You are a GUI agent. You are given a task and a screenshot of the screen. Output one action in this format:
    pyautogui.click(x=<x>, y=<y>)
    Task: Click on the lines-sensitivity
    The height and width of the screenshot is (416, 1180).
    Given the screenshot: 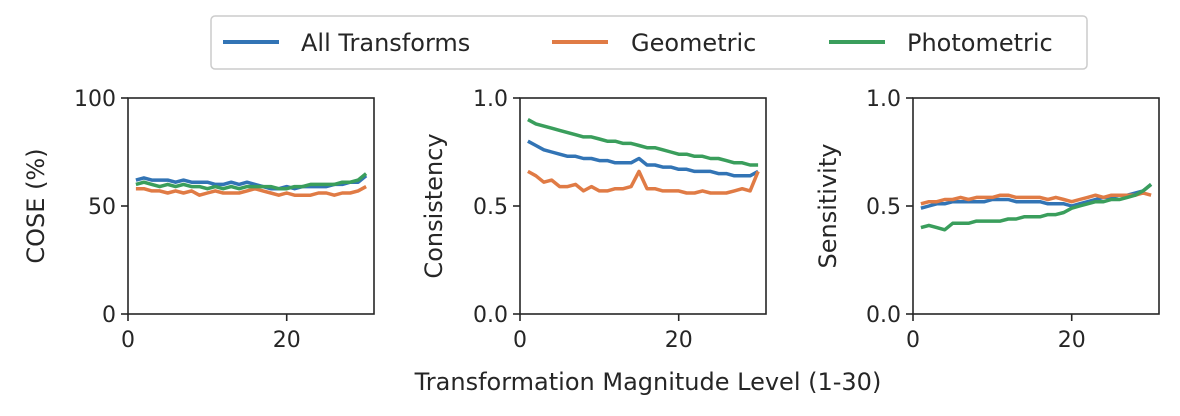 What is the action you would take?
    pyautogui.click(x=1036, y=207)
    